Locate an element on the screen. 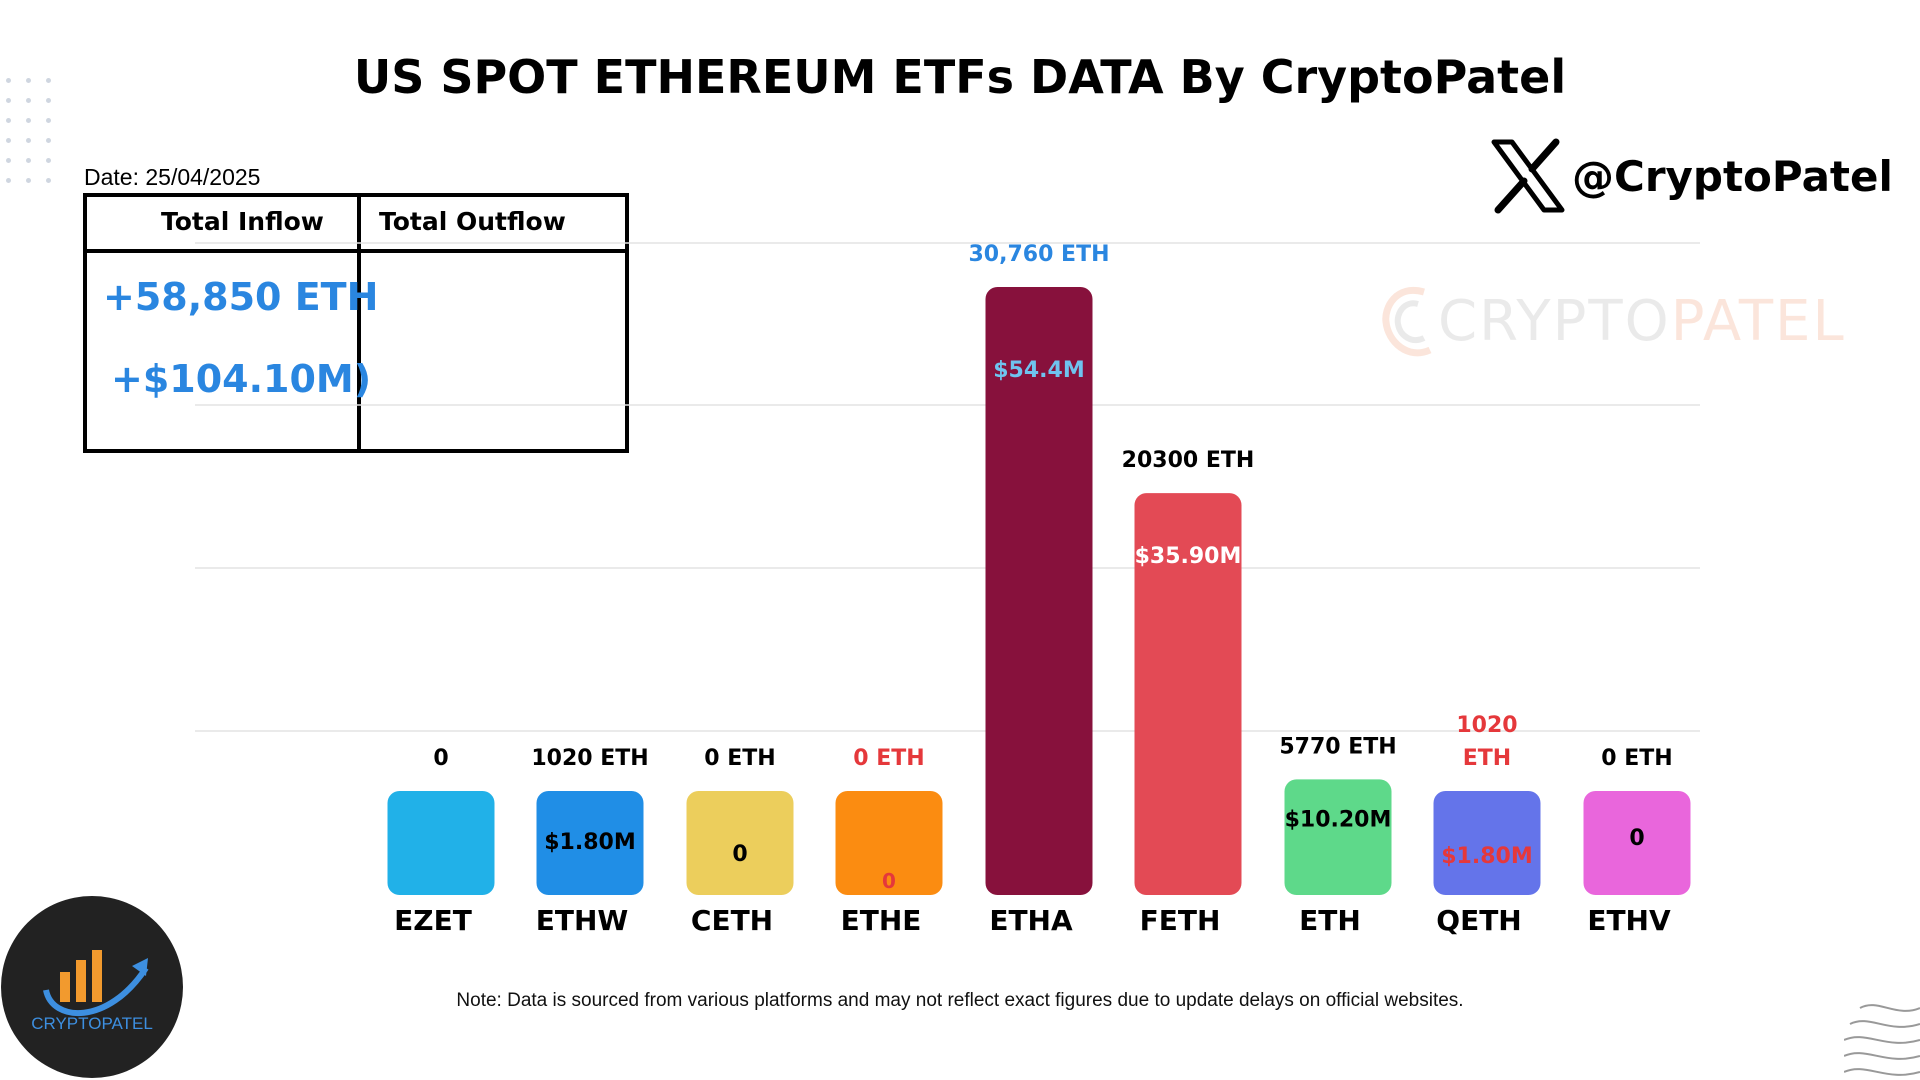  x-tick-etha: ETHA is located at coordinates (1031, 920).